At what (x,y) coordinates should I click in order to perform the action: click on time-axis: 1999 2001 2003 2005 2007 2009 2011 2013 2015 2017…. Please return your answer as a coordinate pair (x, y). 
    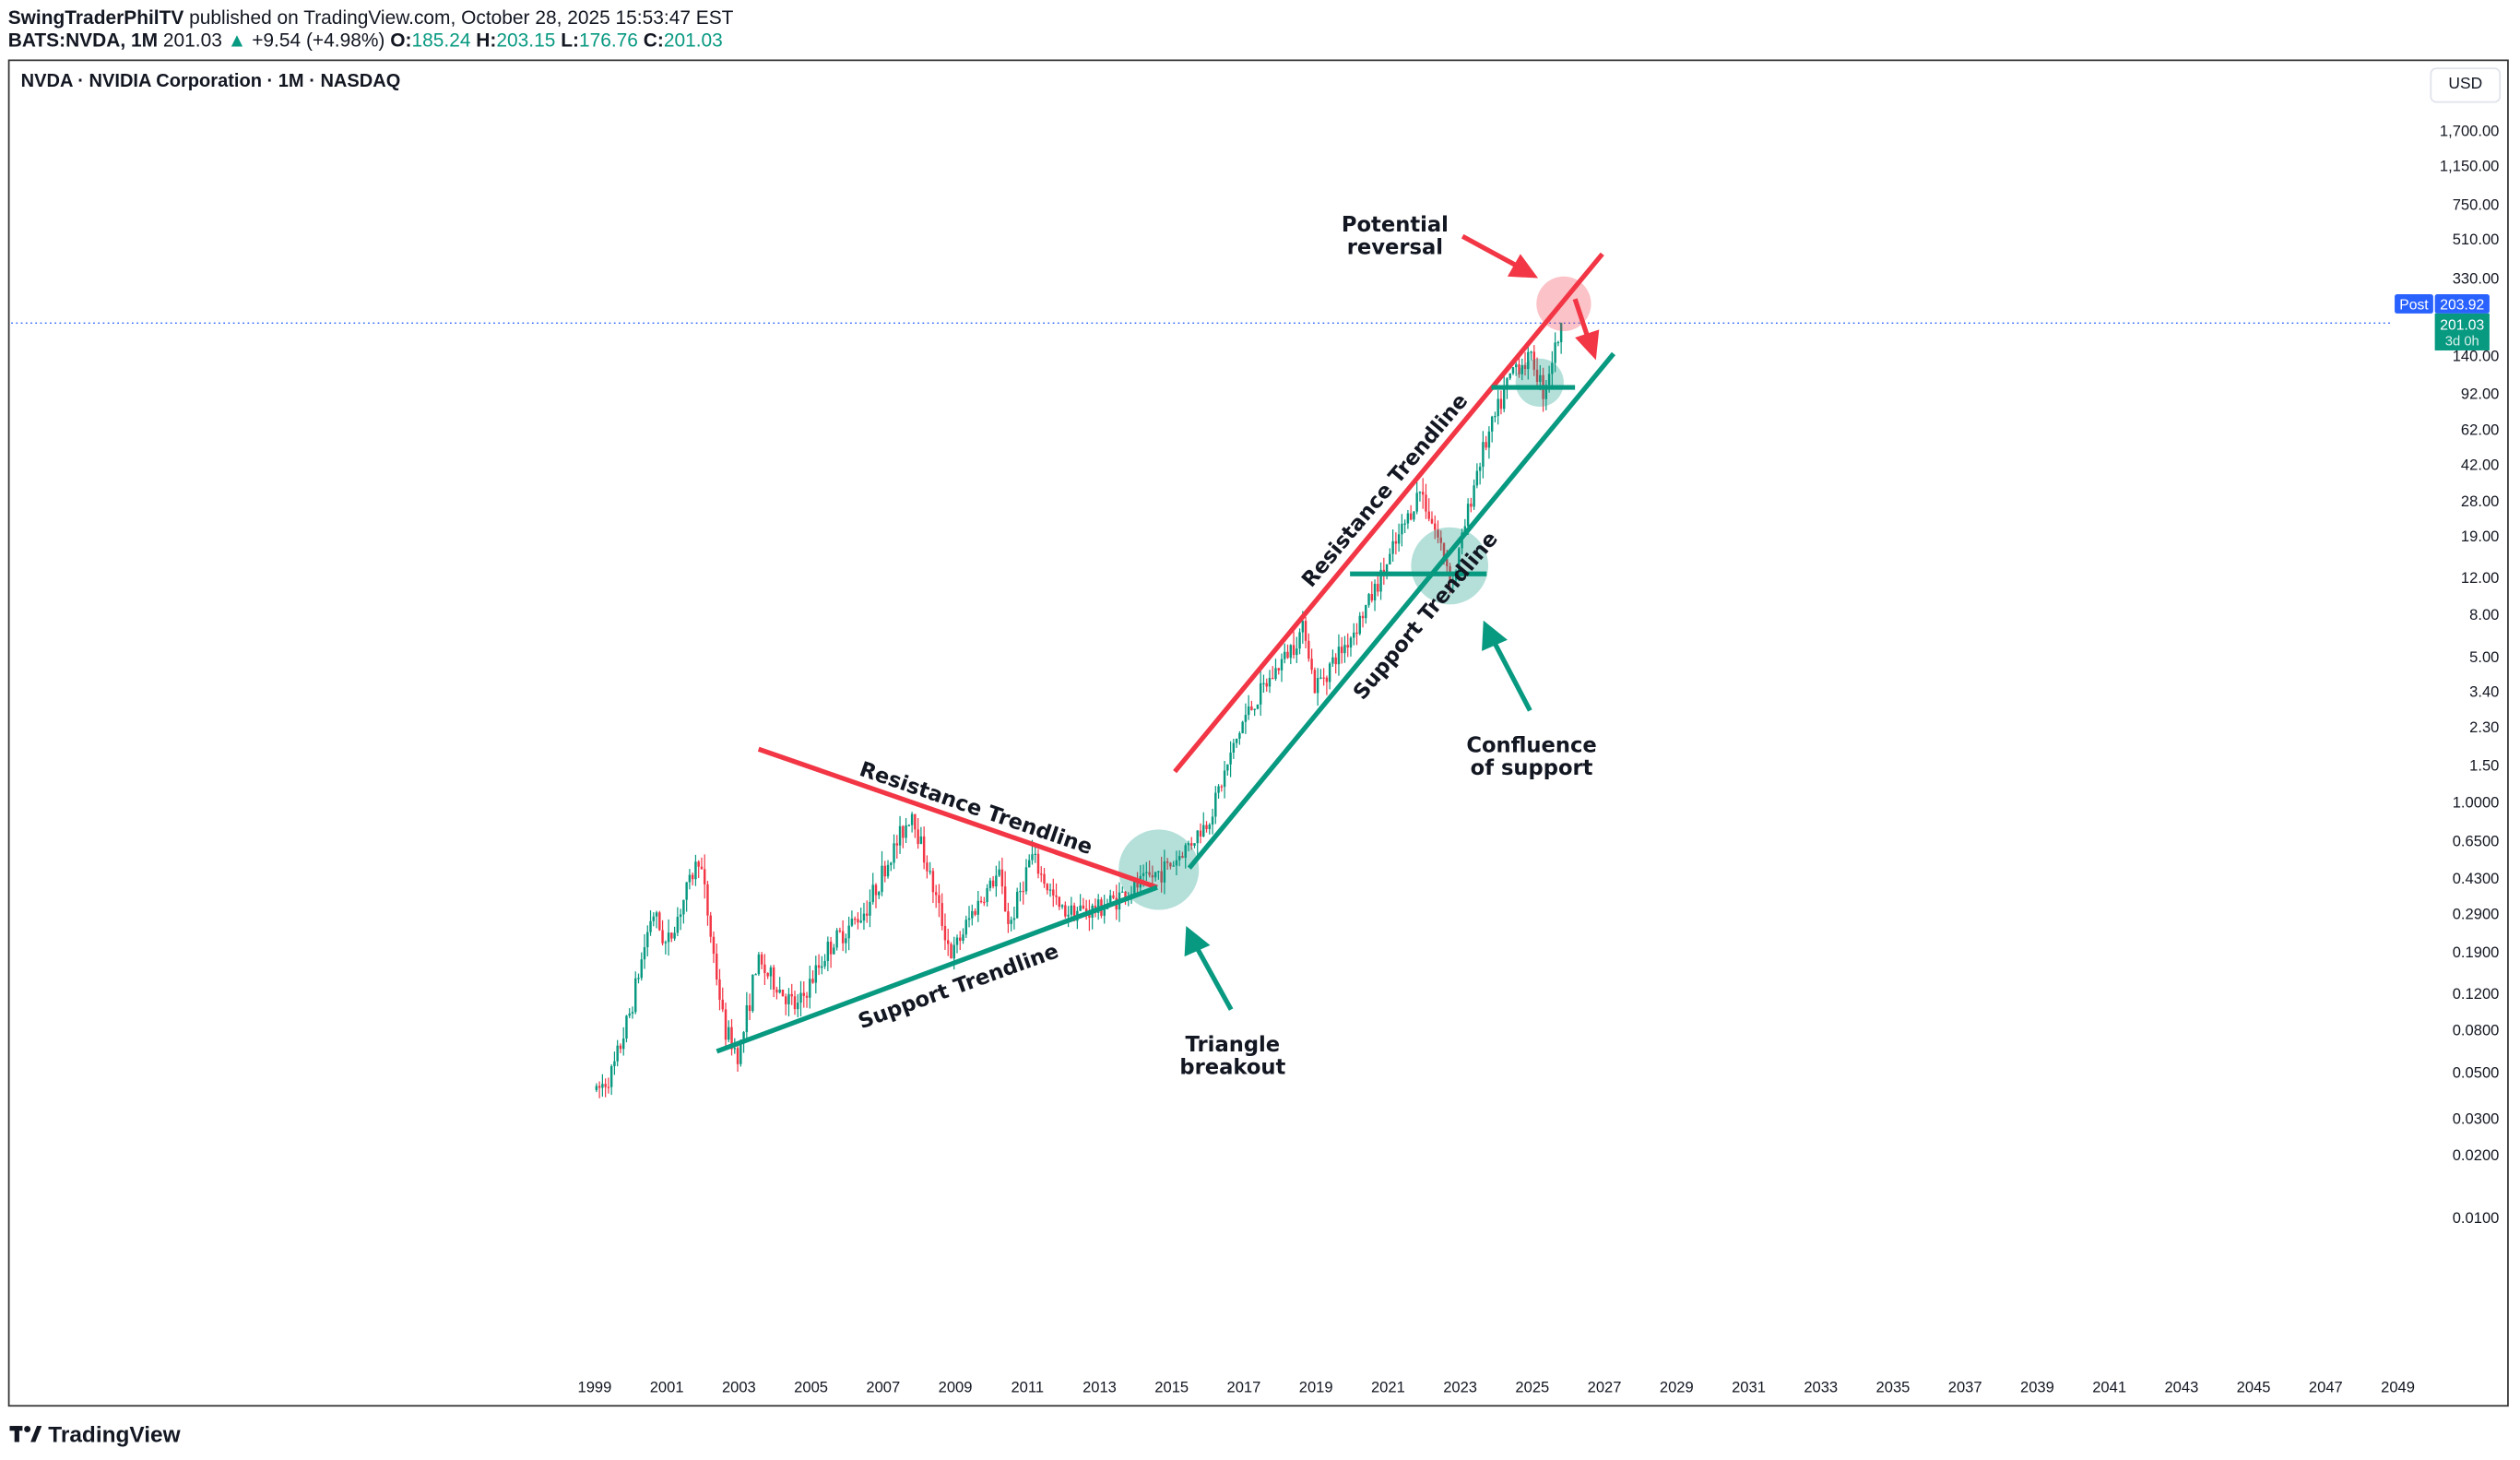
    Looking at the image, I should click on (1496, 1386).